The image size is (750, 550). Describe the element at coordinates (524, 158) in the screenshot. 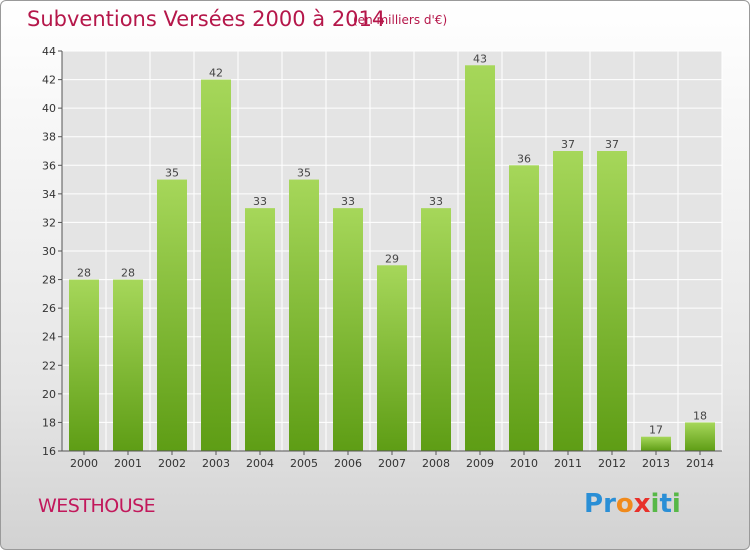

I see `bar-value-label: 36` at that location.